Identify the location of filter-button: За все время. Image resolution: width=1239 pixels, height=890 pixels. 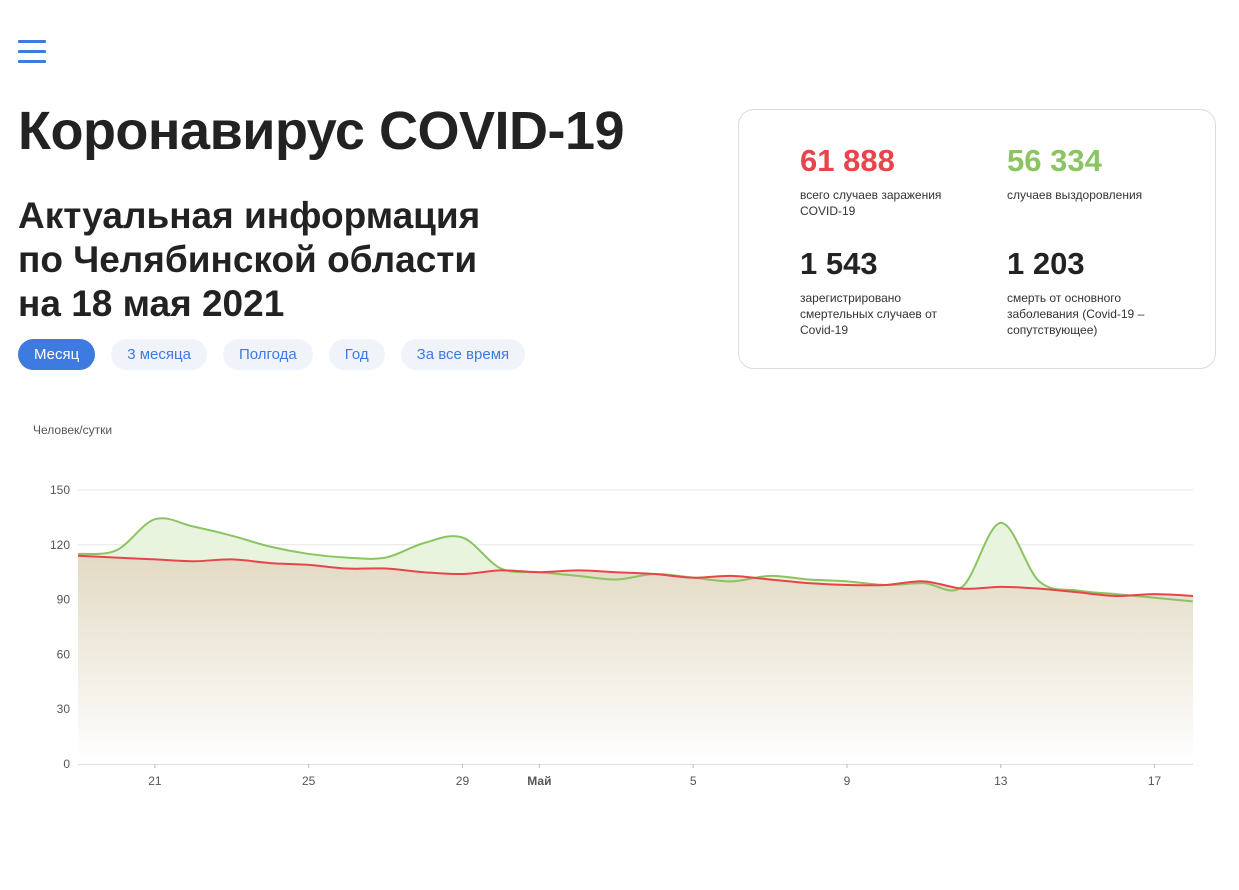
(463, 354).